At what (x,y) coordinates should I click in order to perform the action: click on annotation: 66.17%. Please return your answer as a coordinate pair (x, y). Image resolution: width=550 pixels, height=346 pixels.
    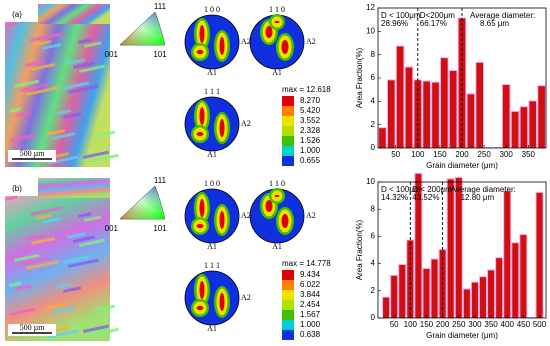
    Looking at the image, I should click on (433, 23).